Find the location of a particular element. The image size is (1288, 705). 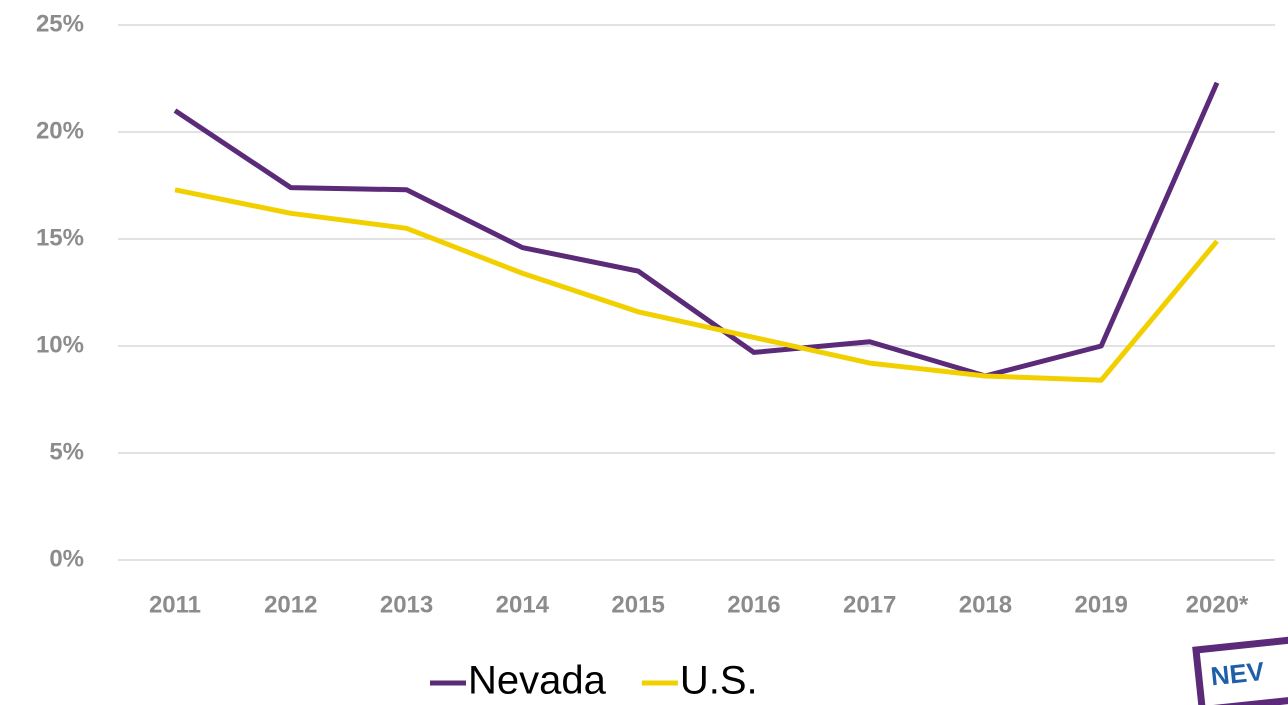

x-tick-label: 2012 is located at coordinates (290, 604).